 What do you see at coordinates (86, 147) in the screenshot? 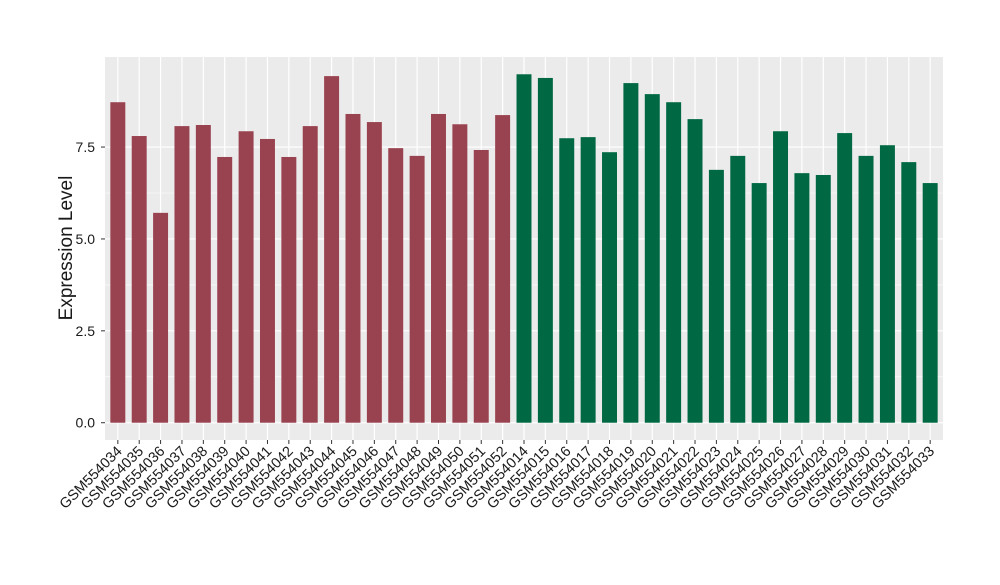
I see `y-tick-label: 7.5` at bounding box center [86, 147].